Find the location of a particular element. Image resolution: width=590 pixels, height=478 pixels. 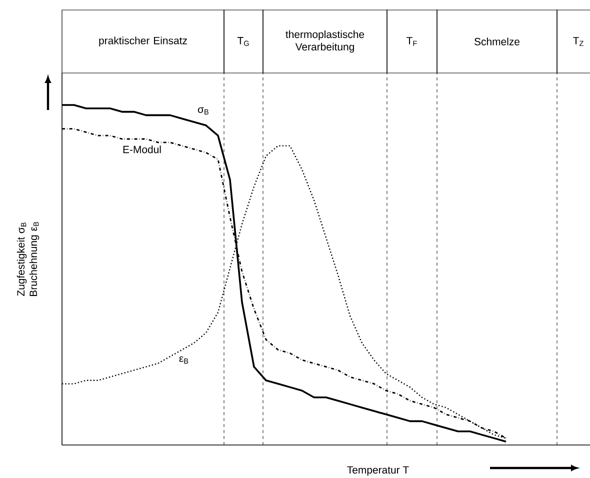

x-axis-title: Temperatur T is located at coordinates (378, 471).